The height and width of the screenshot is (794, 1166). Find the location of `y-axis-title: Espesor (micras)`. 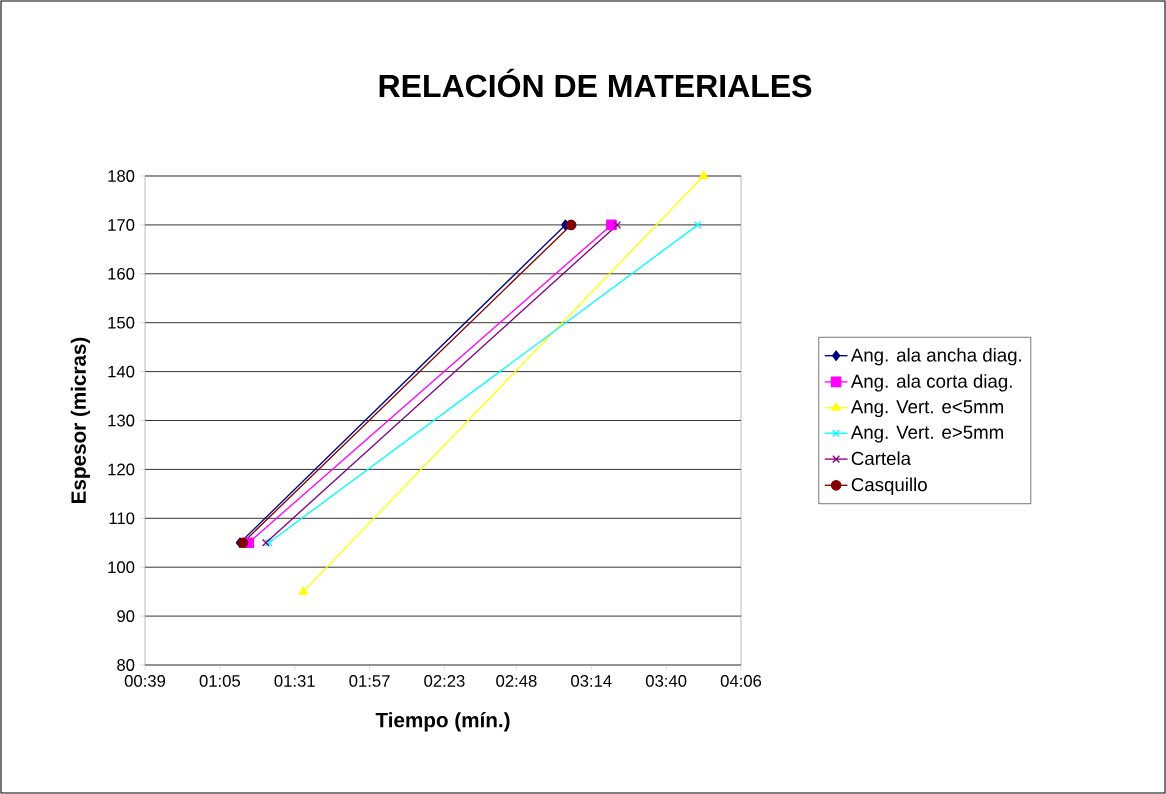

y-axis-title: Espesor (micras) is located at coordinates (80, 420).